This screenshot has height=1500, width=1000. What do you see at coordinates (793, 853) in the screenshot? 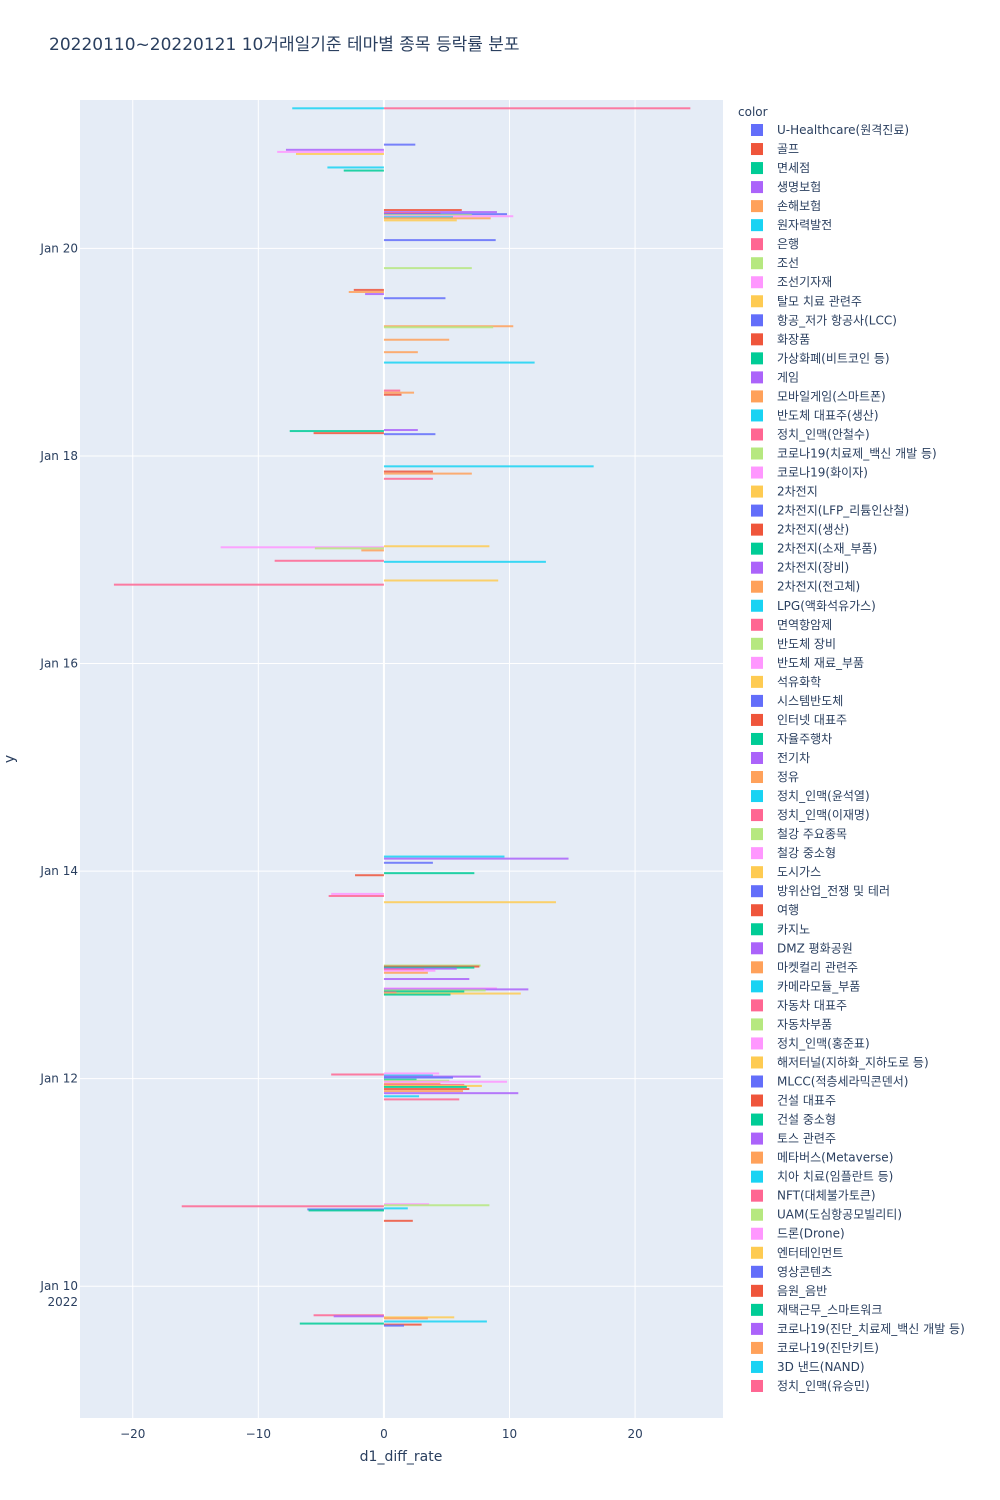
I see `legend-item: 철강 중소형` at bounding box center [793, 853].